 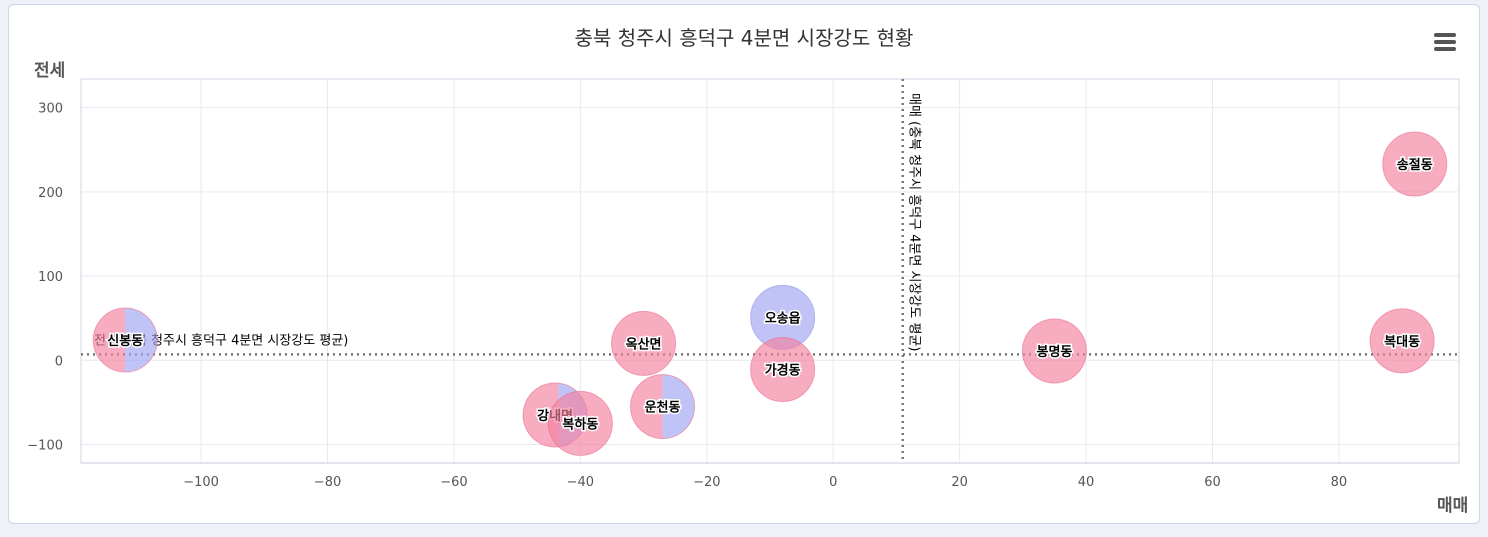 I want to click on bubble-point: 복대동, so click(x=1402, y=341).